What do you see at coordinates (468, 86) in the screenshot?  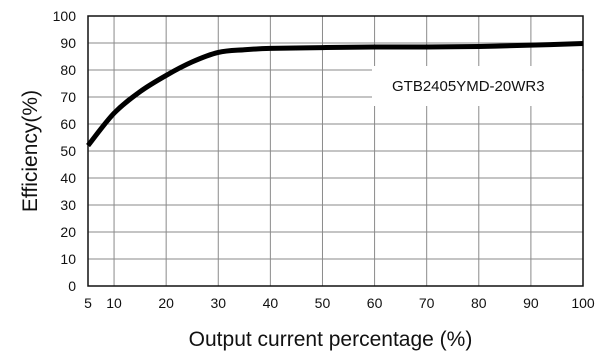 I see `legend-series-label: GTB2405YMD-20WR3` at bounding box center [468, 86].